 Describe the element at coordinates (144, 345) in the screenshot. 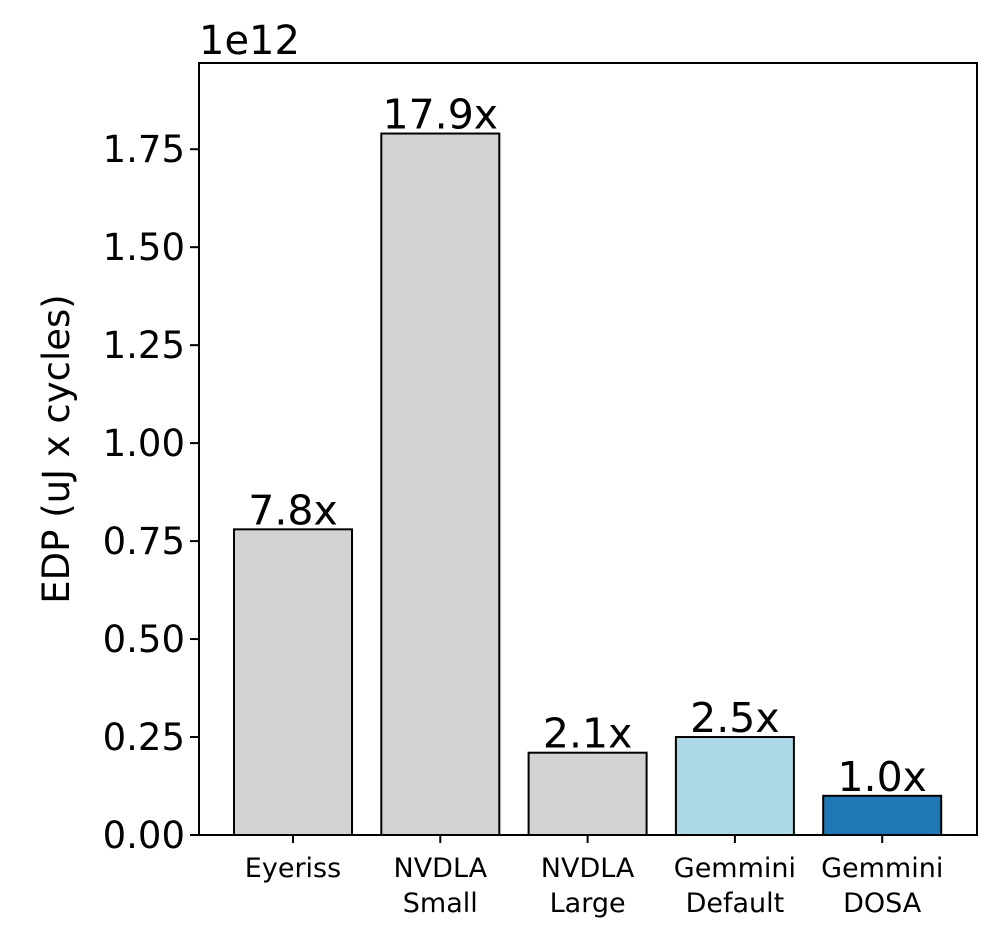

I see `y-tick-label: 1.25` at that location.